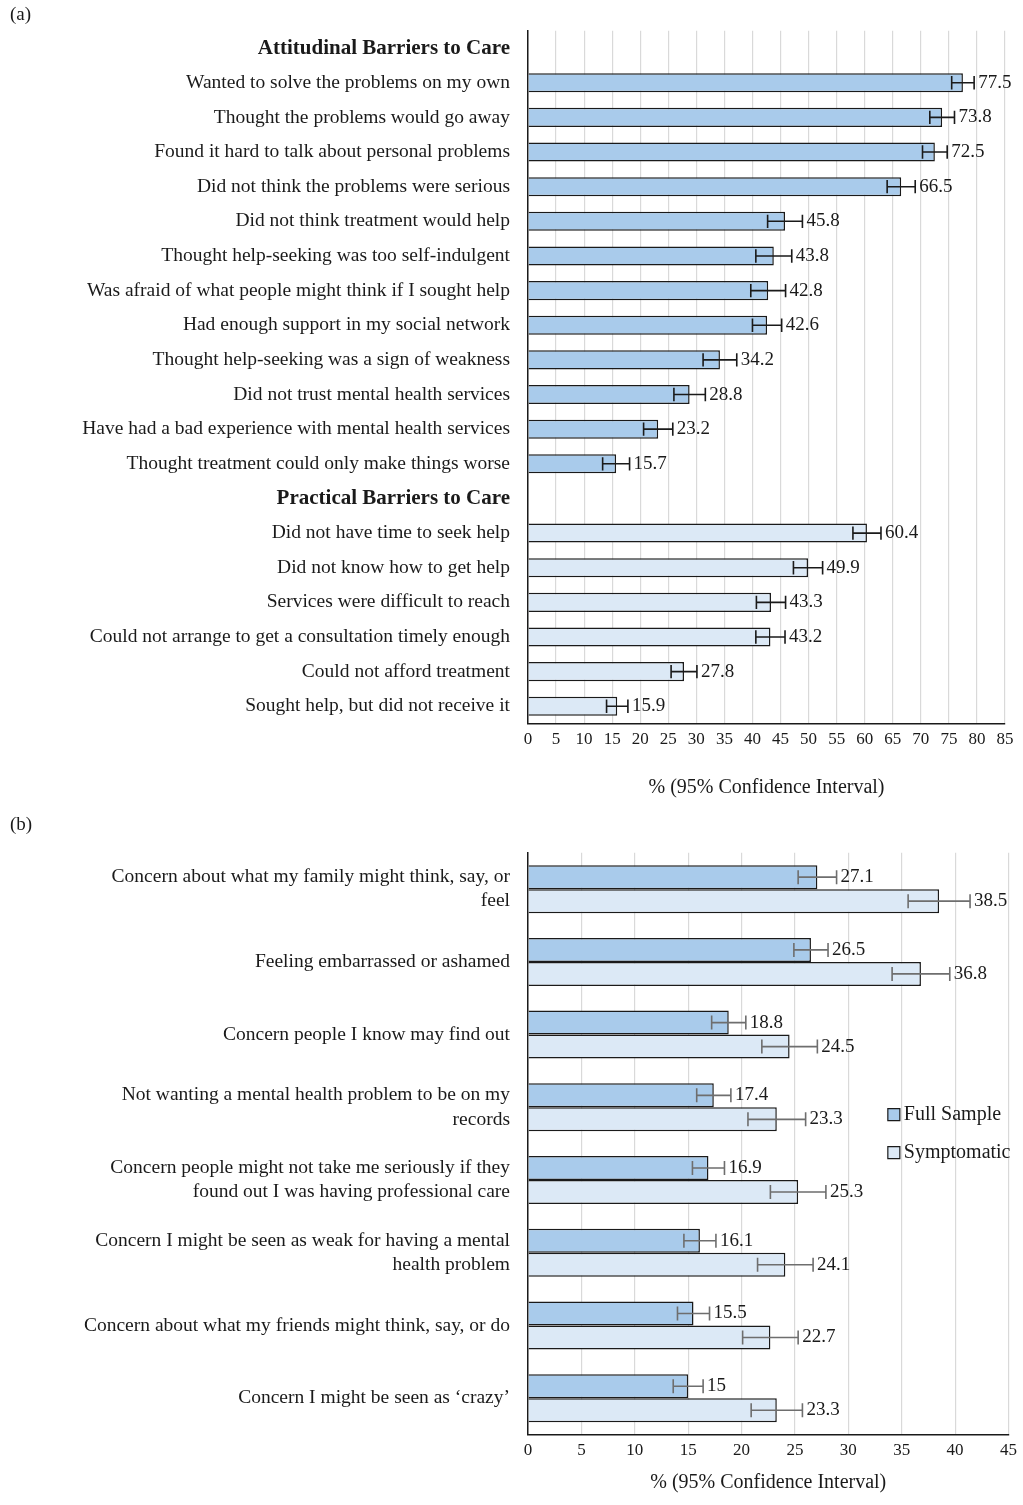  I want to click on x-tick-label: 80, so click(977, 739).